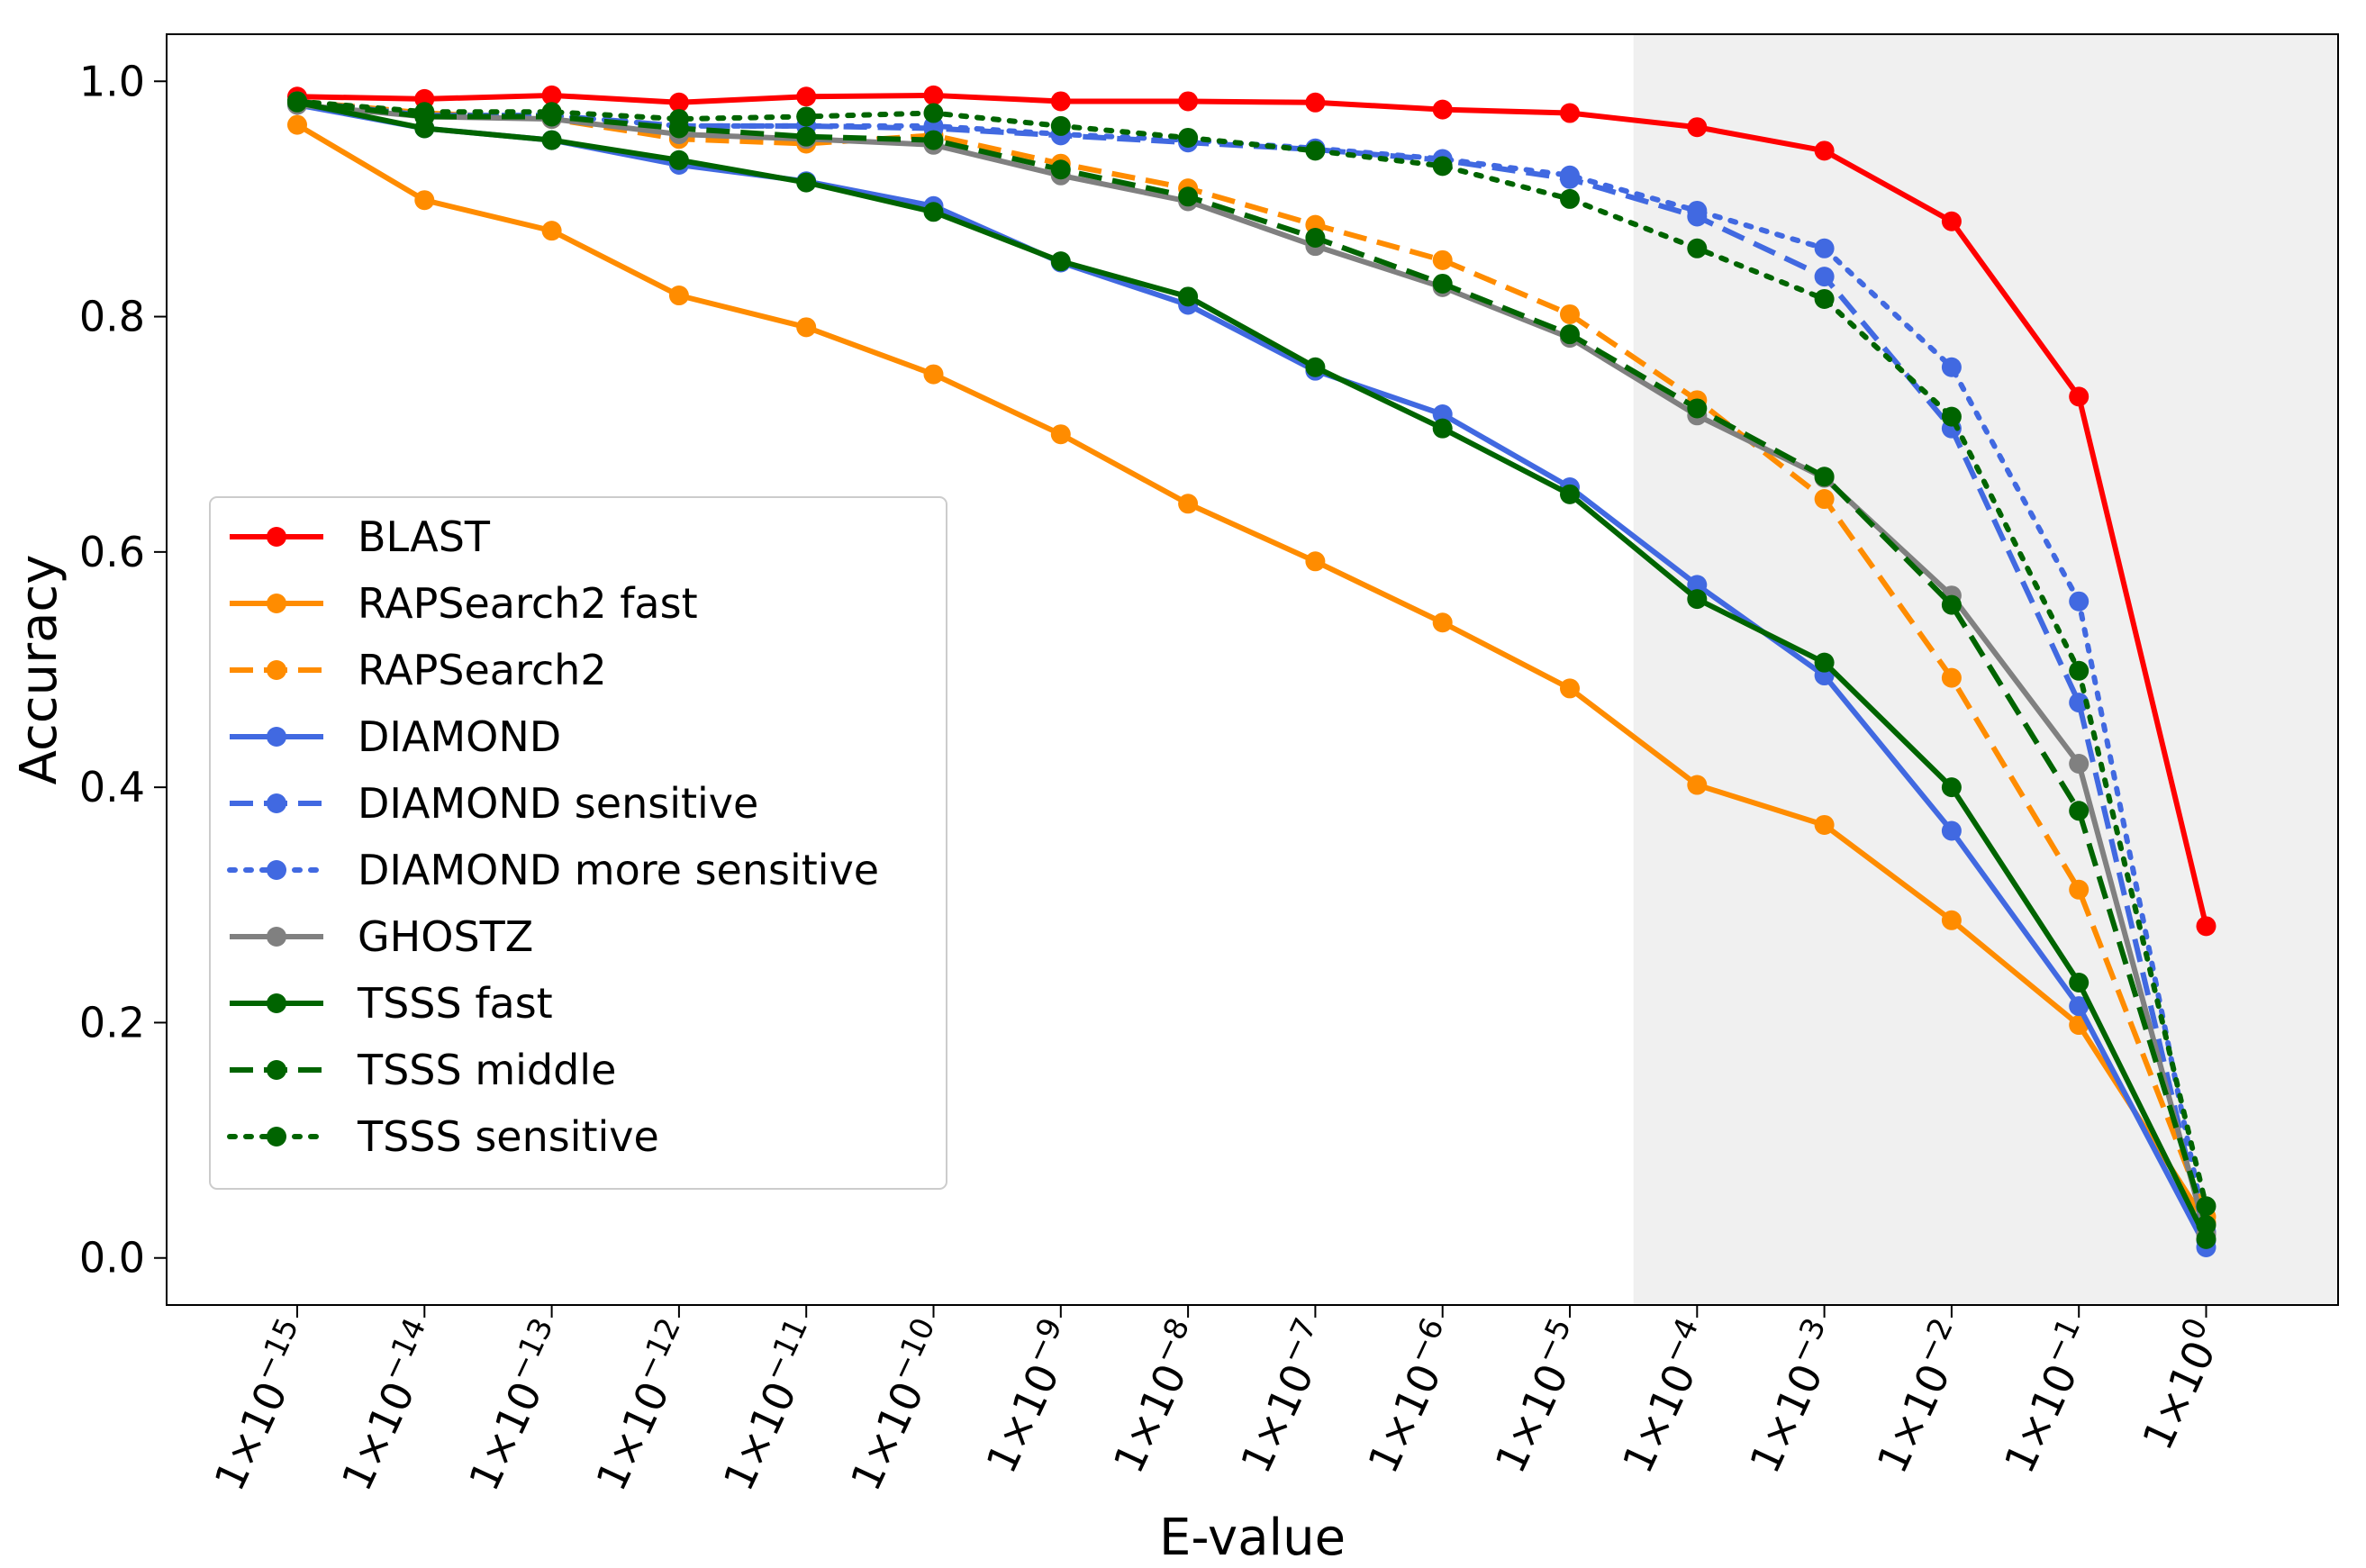 This screenshot has width=2366, height=1568. I want to click on x-tick-label: 1×10−11, so click(770, 1405).